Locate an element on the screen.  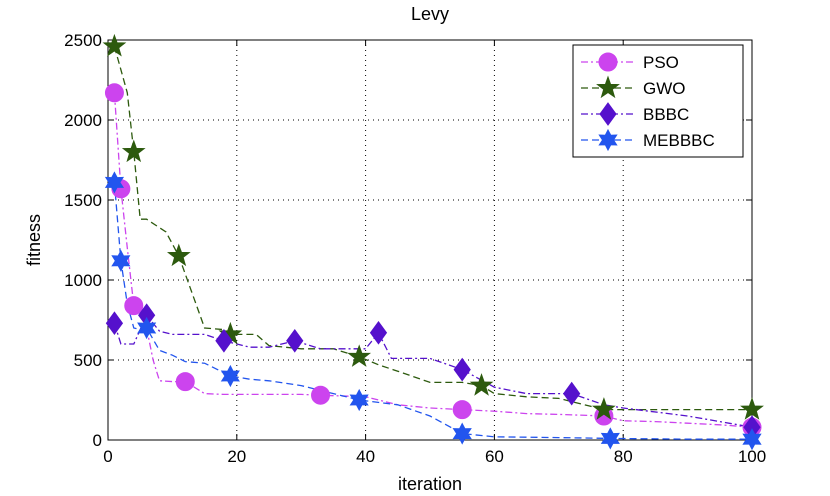
chart-title: Levy is located at coordinates (430, 14).